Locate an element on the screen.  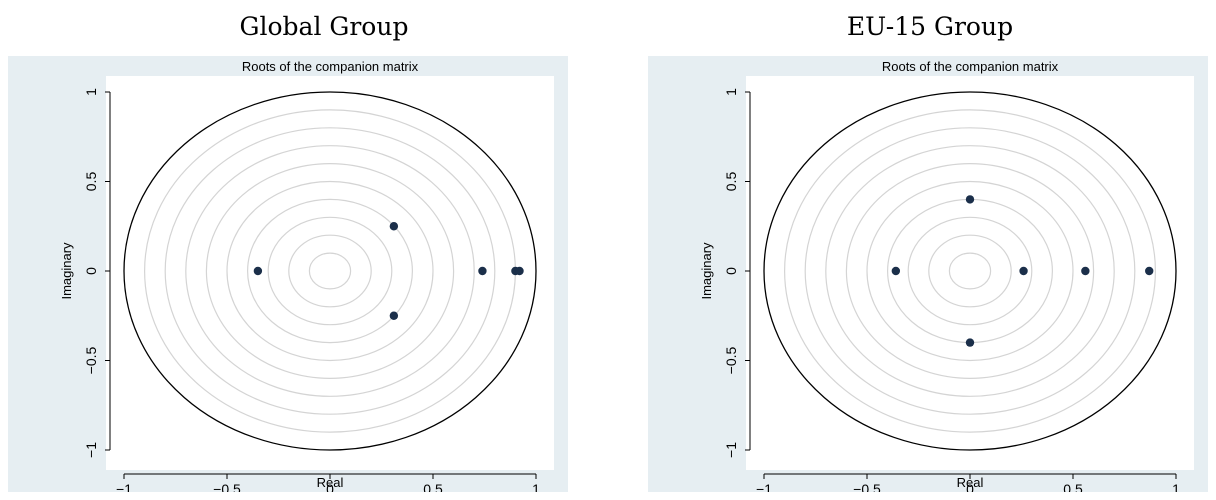
panel-heading-global-group: Global Group is located at coordinates (324, 26).